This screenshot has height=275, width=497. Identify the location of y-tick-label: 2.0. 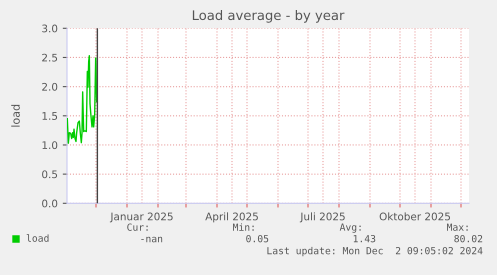
(50, 86).